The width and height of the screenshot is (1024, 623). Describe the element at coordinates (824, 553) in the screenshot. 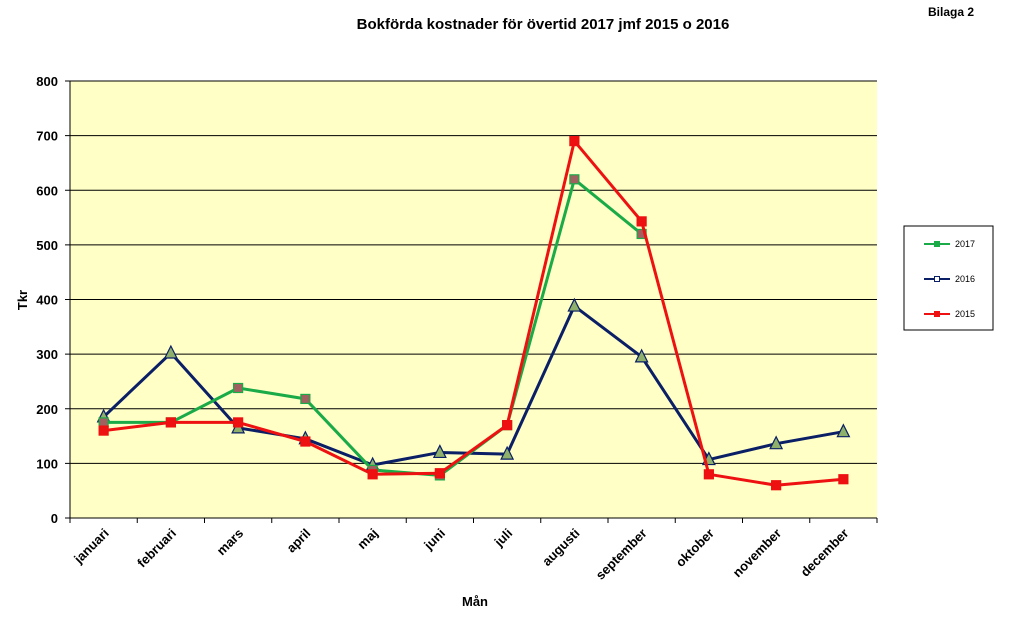

I see `x-tick-label: december` at that location.